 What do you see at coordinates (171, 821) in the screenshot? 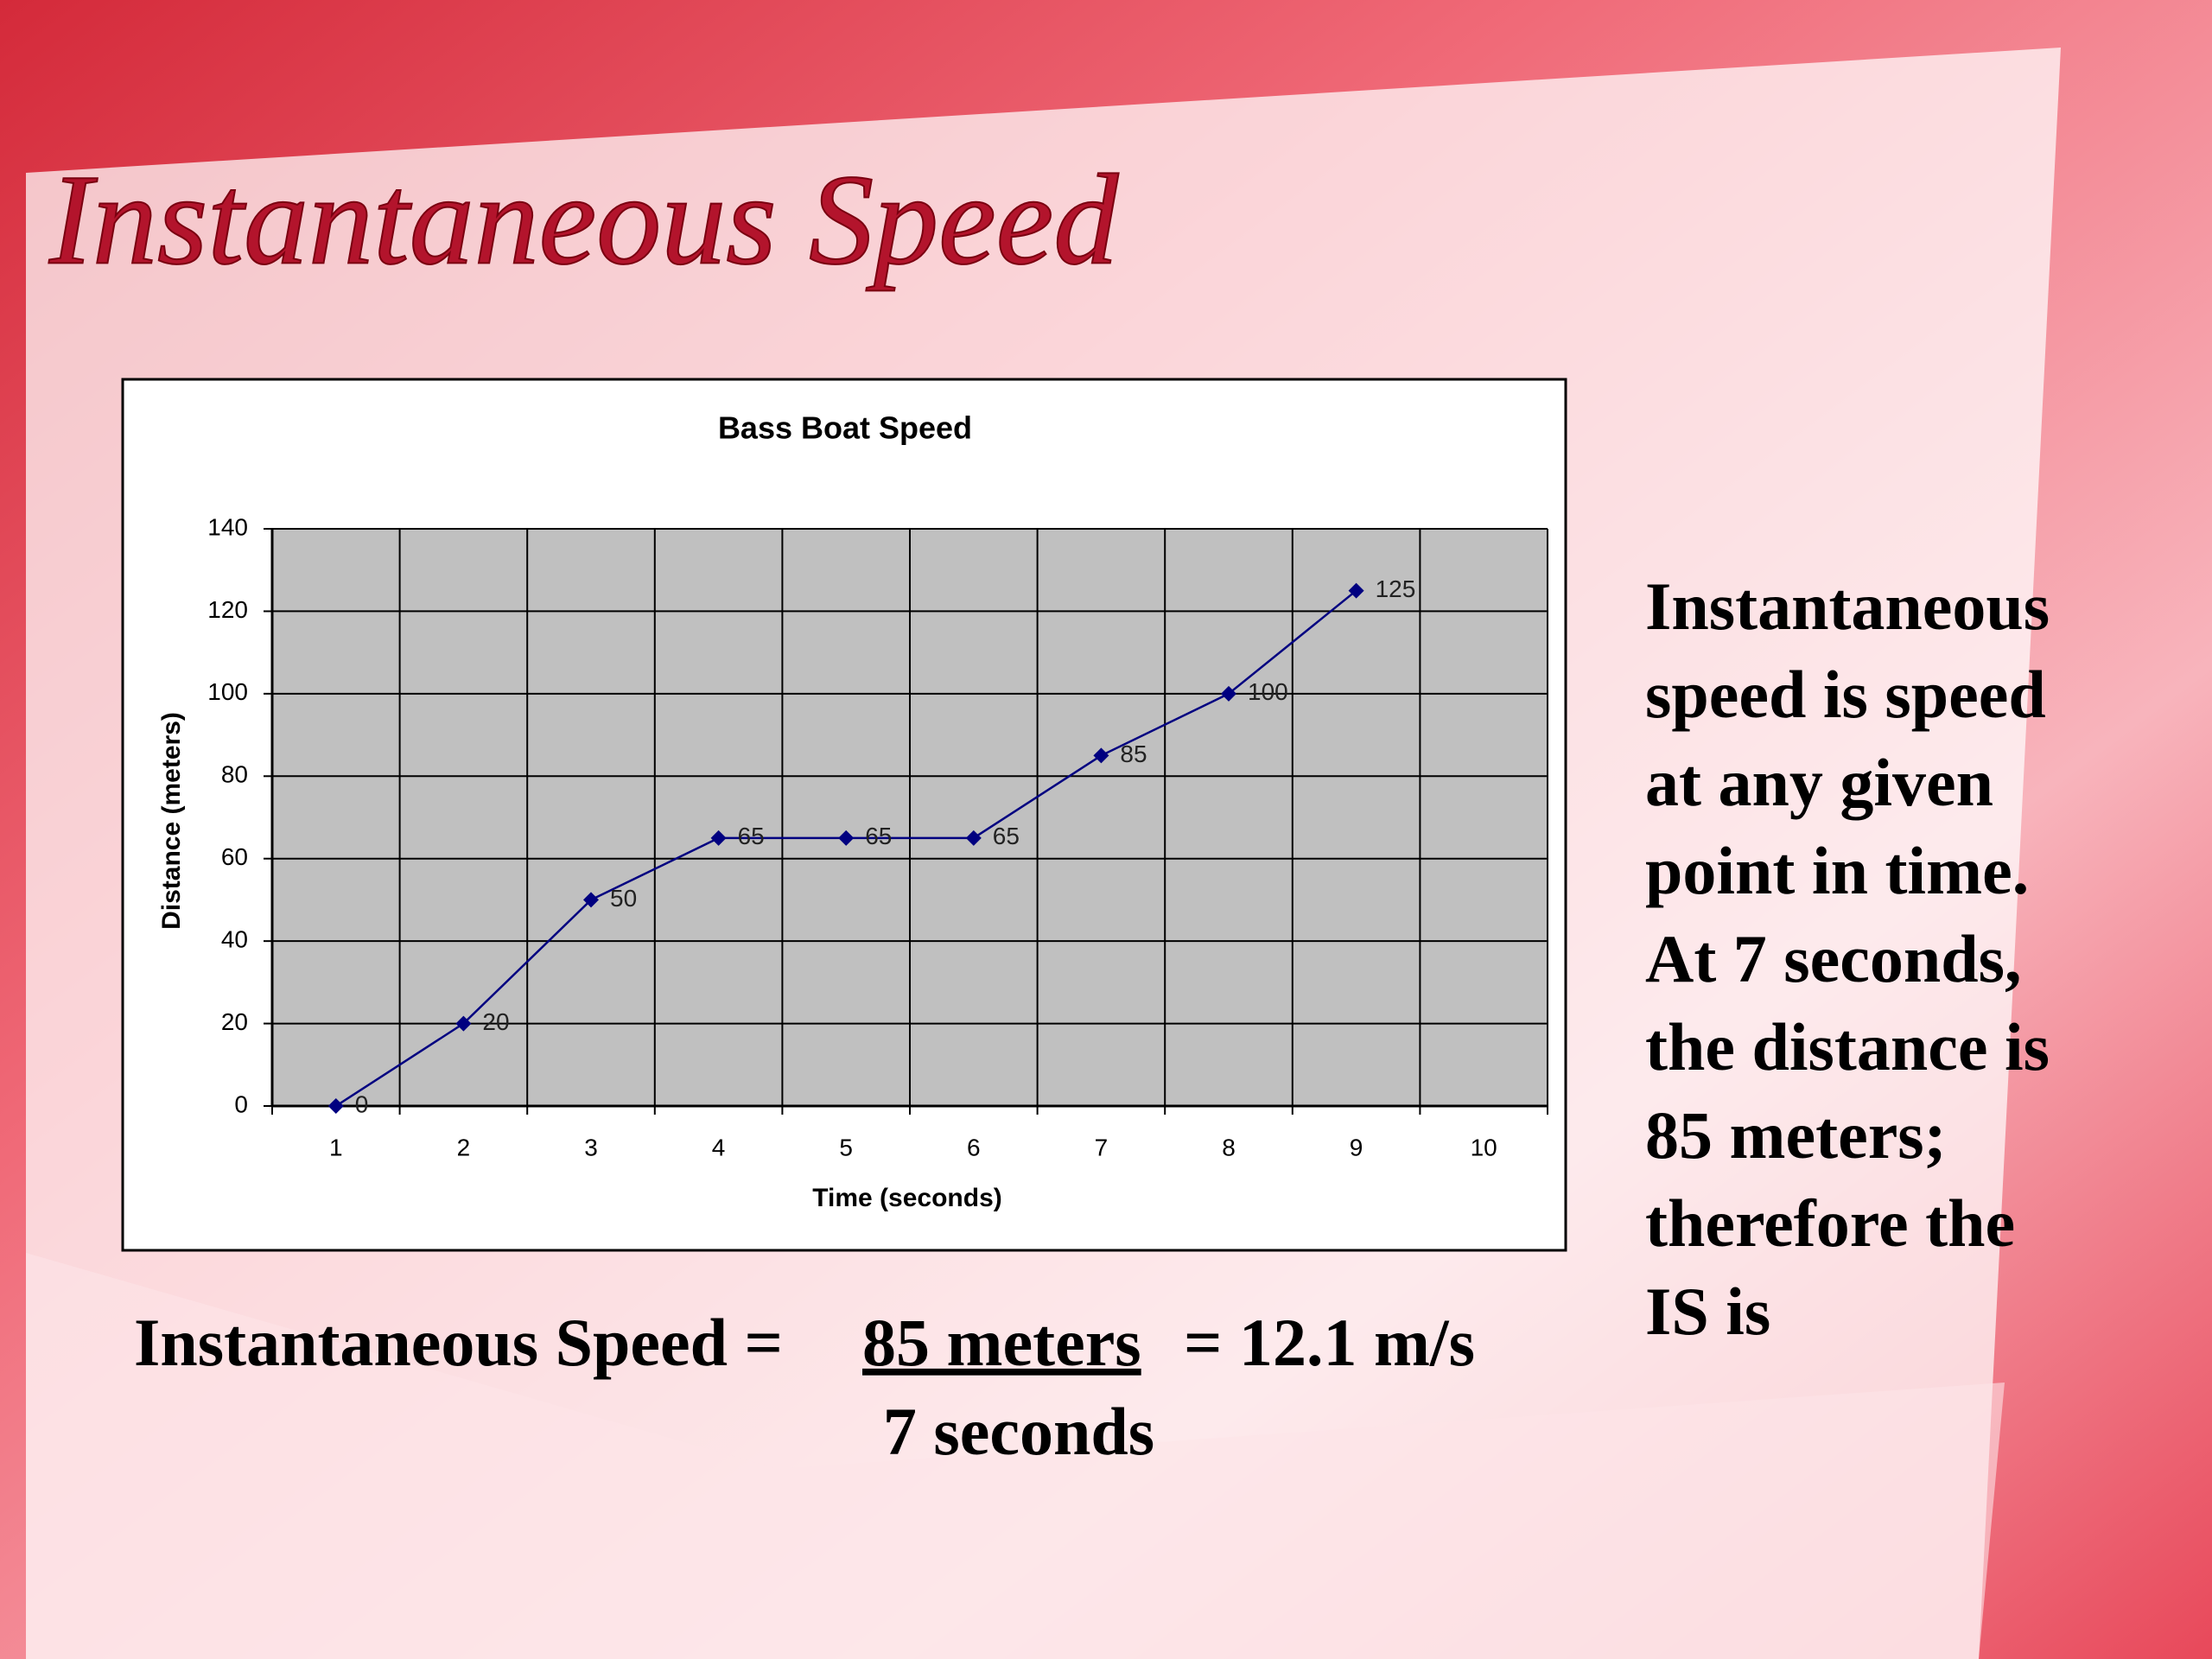
I see `y-axis-label: Distance (meters)` at bounding box center [171, 821].